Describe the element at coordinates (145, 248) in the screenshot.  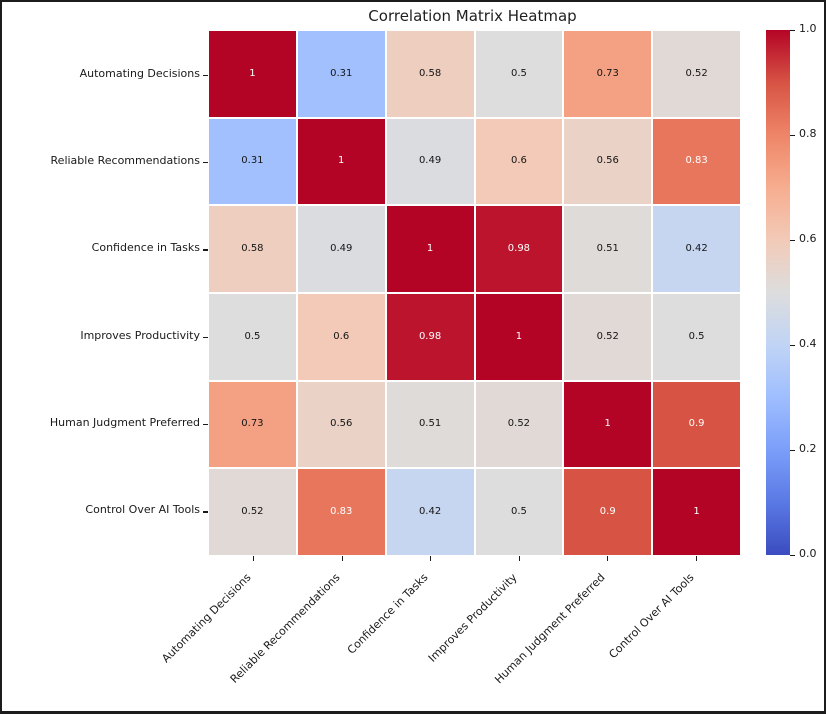
I see `y-axis-label: Confidence in Tasks` at that location.